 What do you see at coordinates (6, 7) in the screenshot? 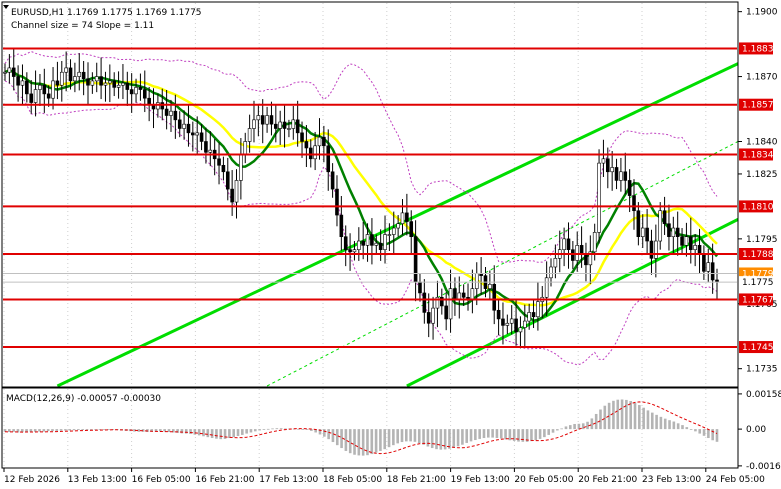
I see `menu-triangle-icon` at bounding box center [6, 7].